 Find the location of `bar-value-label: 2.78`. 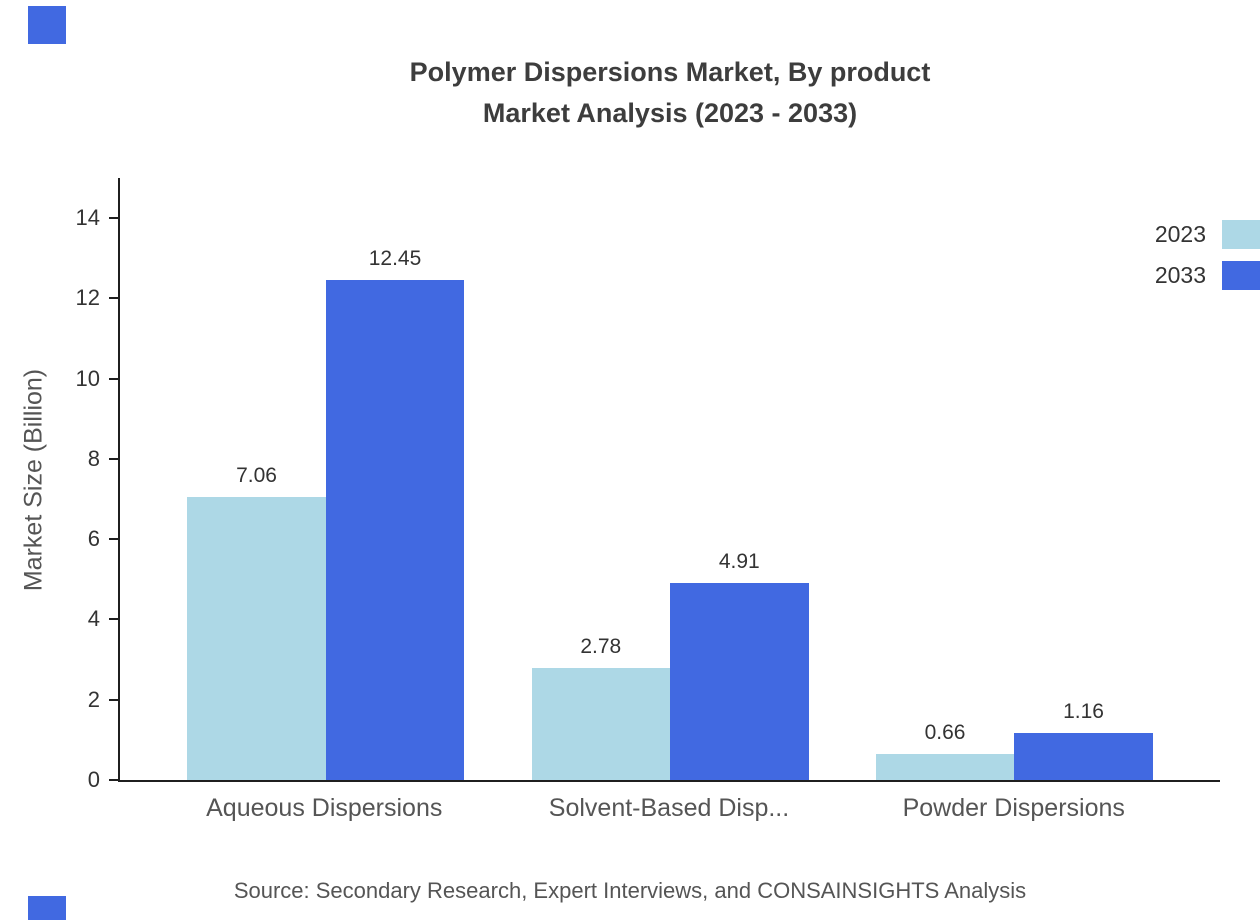

bar-value-label: 2.78 is located at coordinates (601, 647).